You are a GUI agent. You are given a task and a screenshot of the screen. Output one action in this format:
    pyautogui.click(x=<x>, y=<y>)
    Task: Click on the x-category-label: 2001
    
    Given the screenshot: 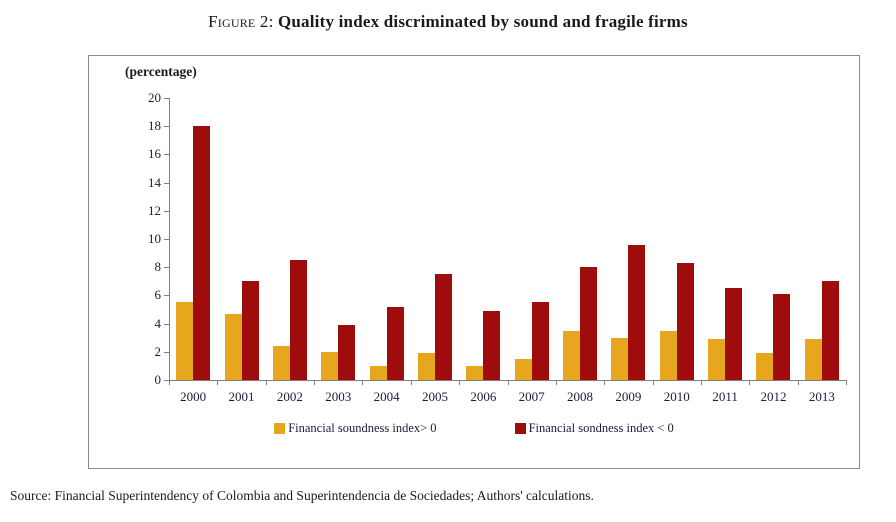 What is the action you would take?
    pyautogui.click(x=241, y=396)
    